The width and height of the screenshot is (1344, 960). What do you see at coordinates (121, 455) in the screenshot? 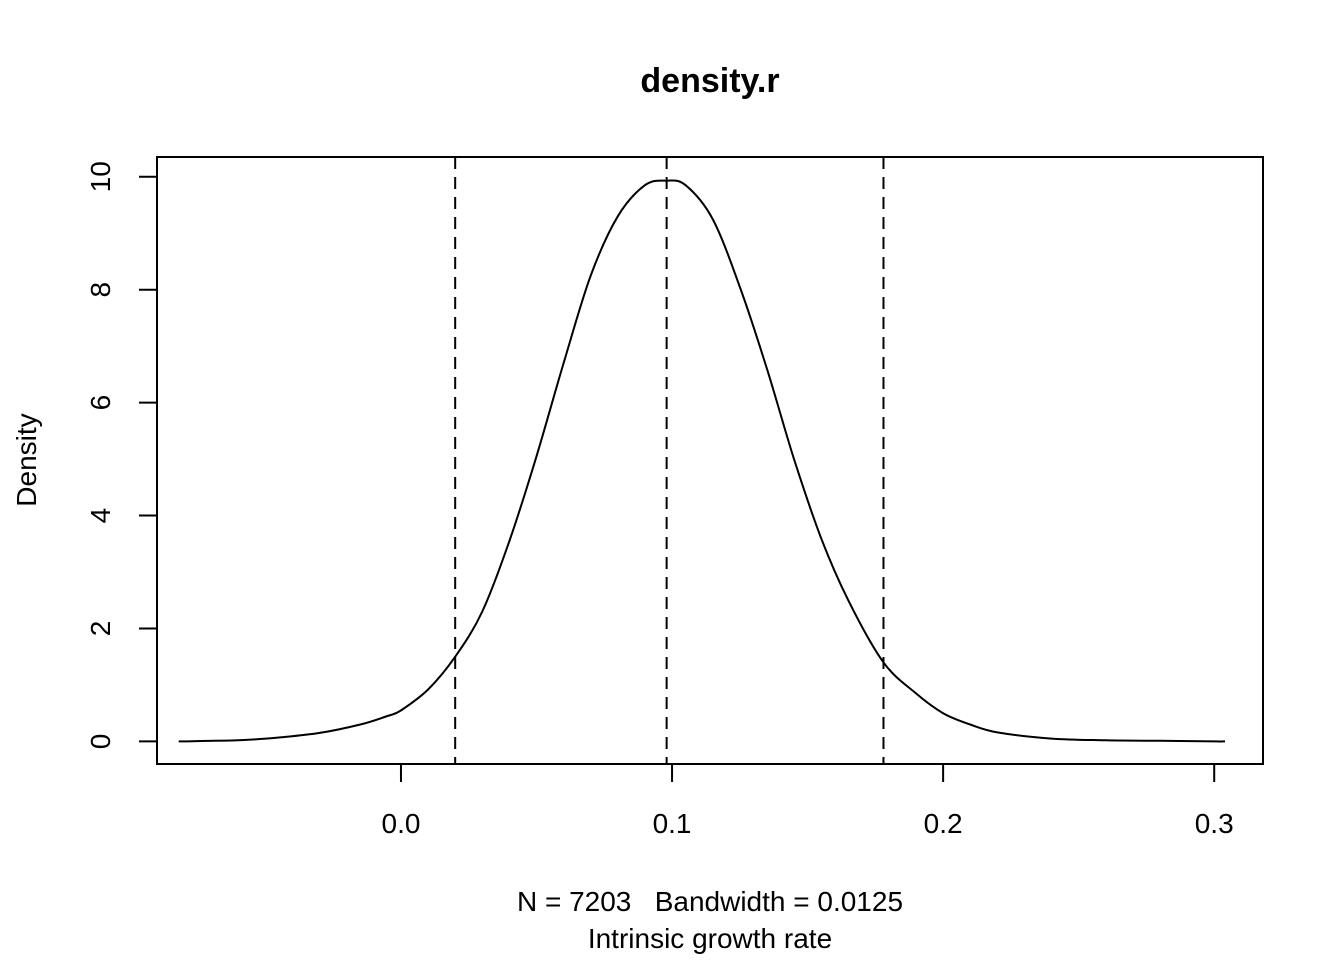
I see `y-axis: 0 2 4 6 8 10` at bounding box center [121, 455].